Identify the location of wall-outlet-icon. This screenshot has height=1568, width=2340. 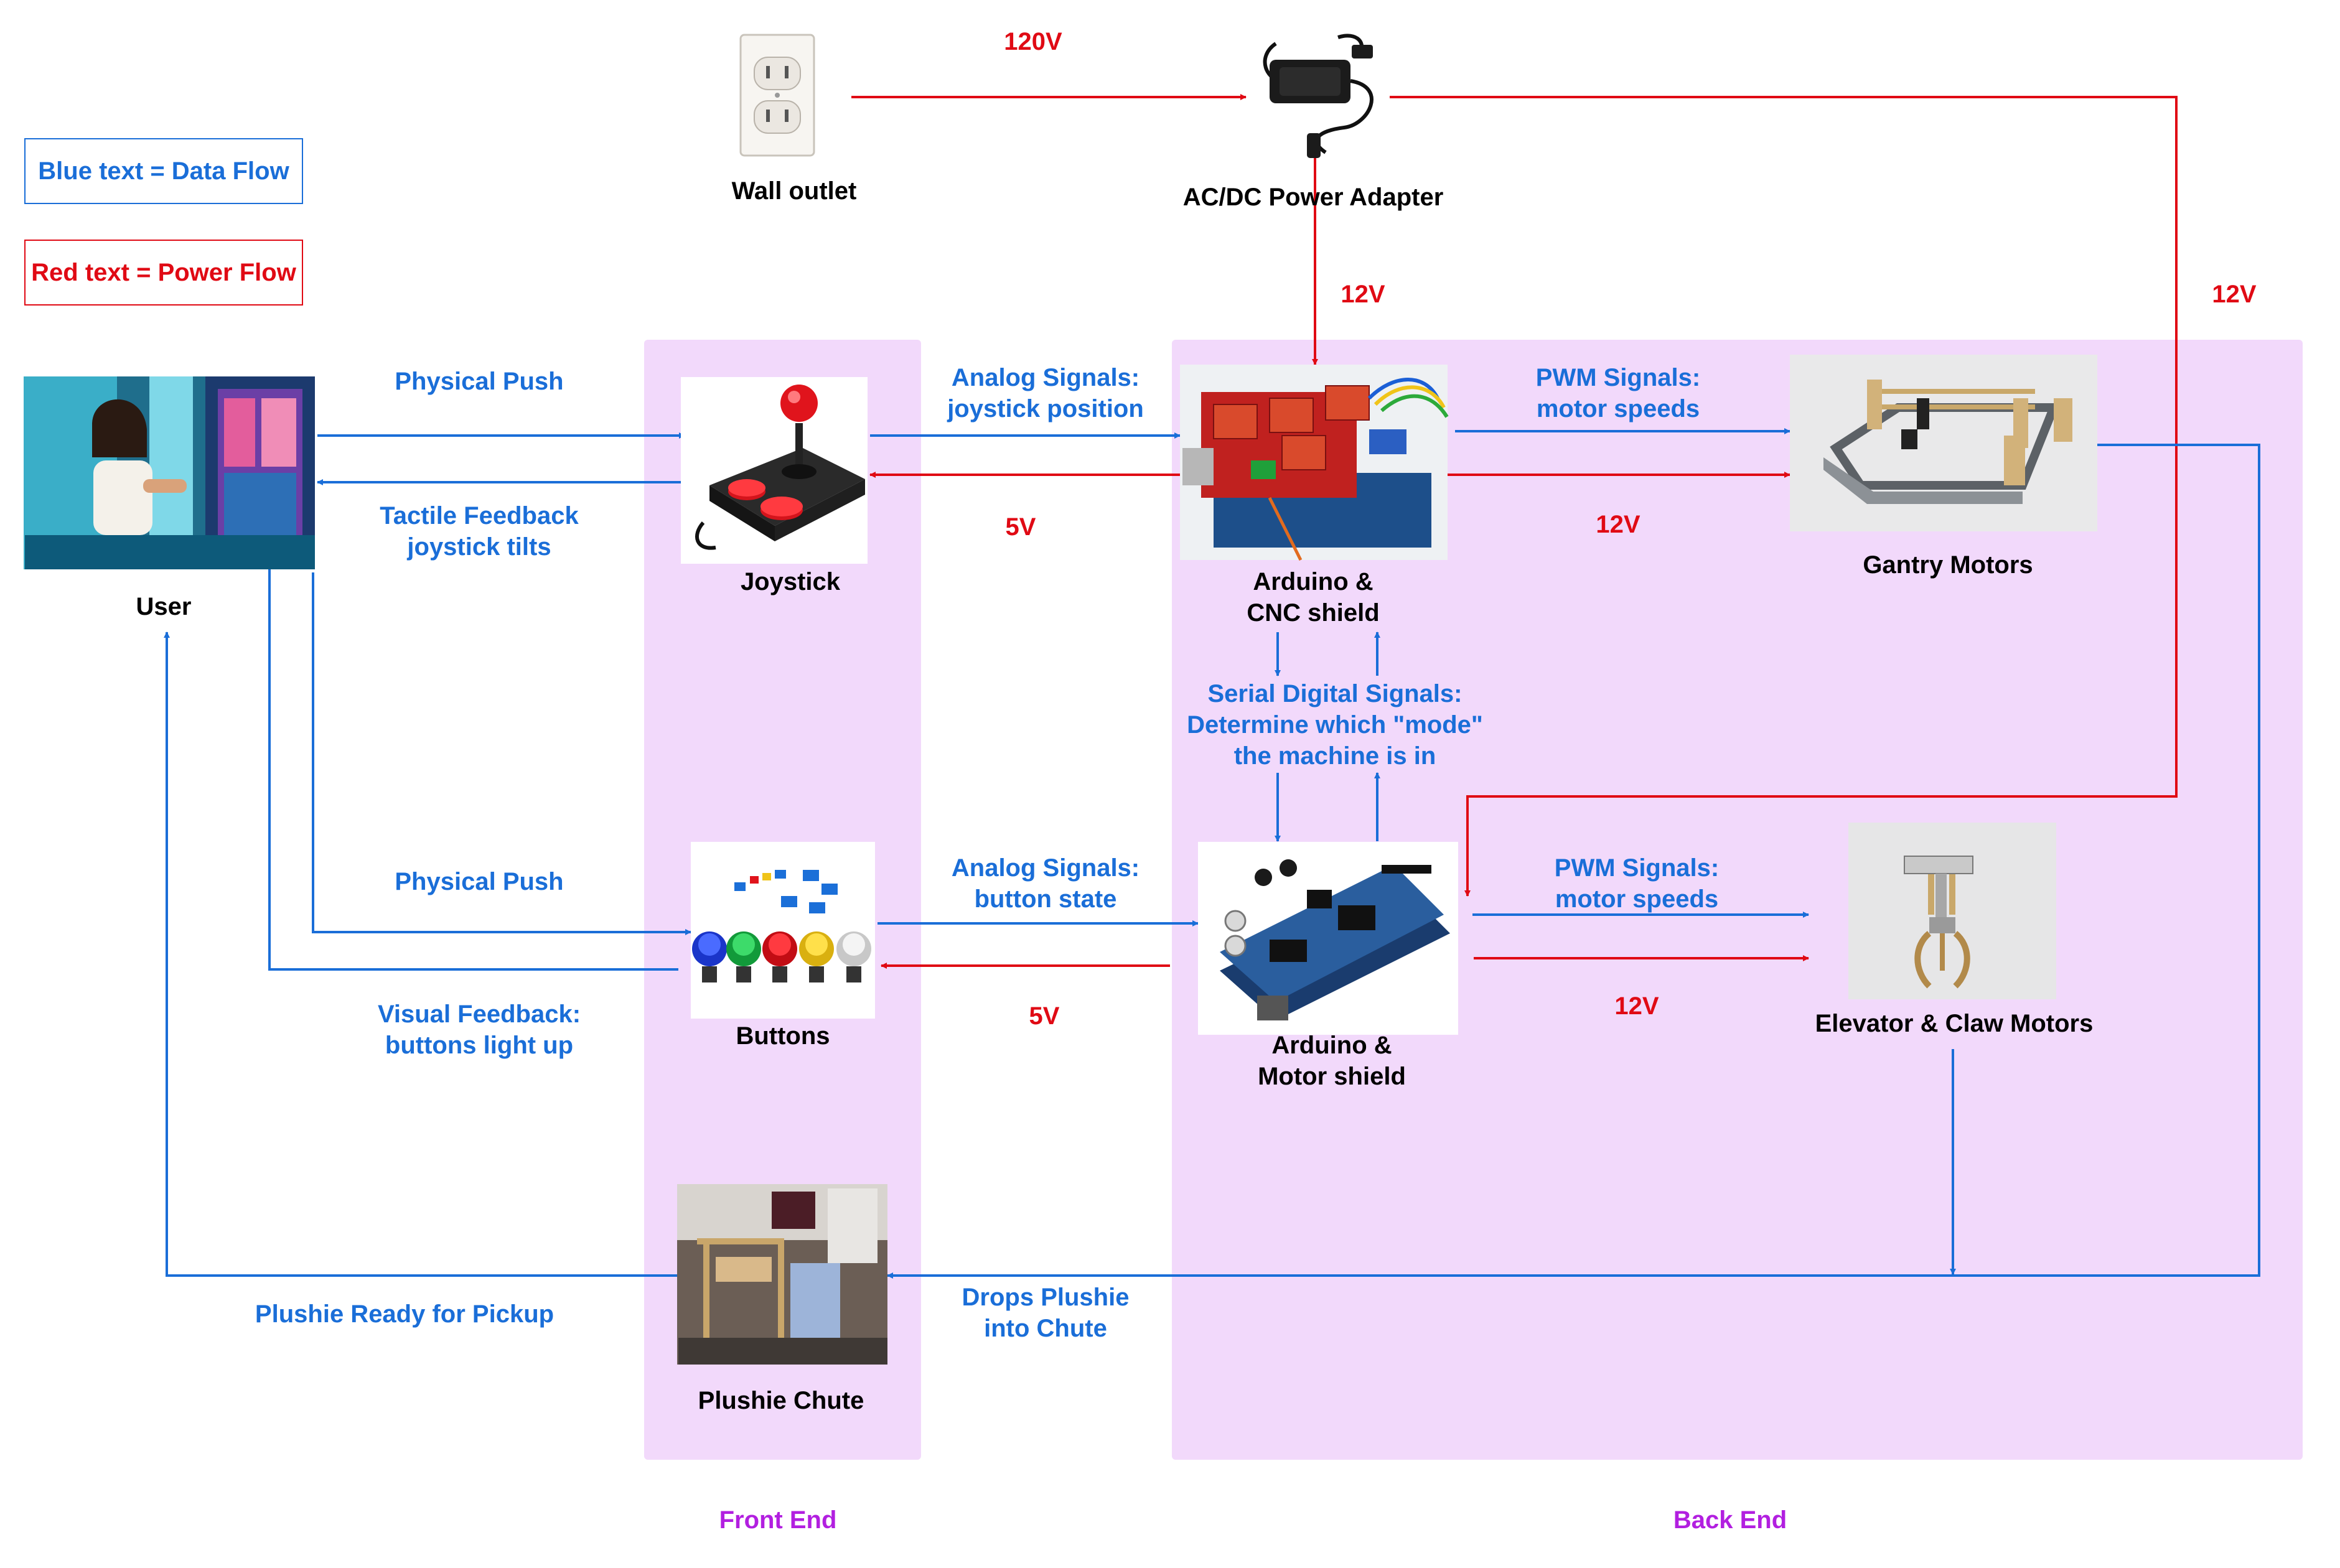
(777, 95).